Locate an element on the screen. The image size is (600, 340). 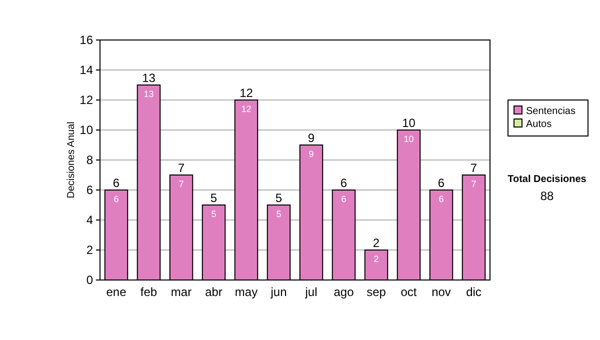
text: Total Decisiones is located at coordinates (547, 179).